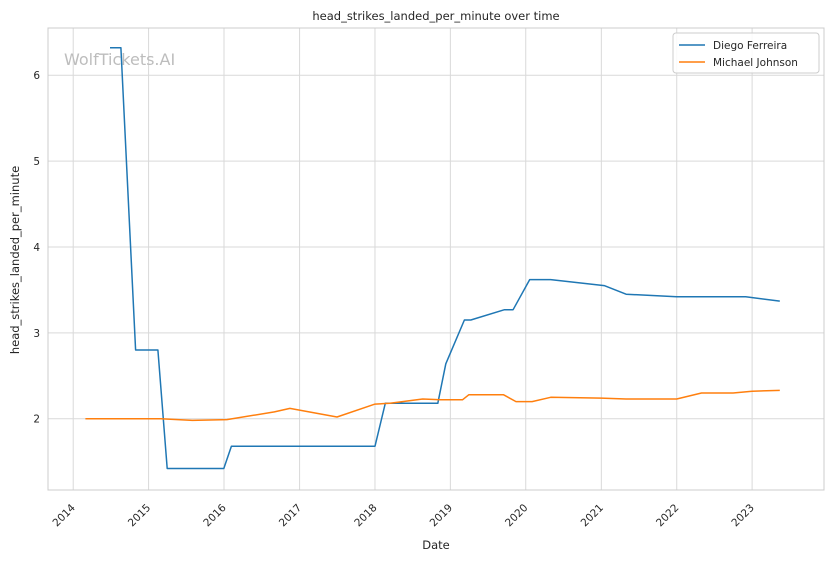 The height and width of the screenshot is (561, 832). What do you see at coordinates (65, 516) in the screenshot?
I see `x-tick-label: 2014` at bounding box center [65, 516].